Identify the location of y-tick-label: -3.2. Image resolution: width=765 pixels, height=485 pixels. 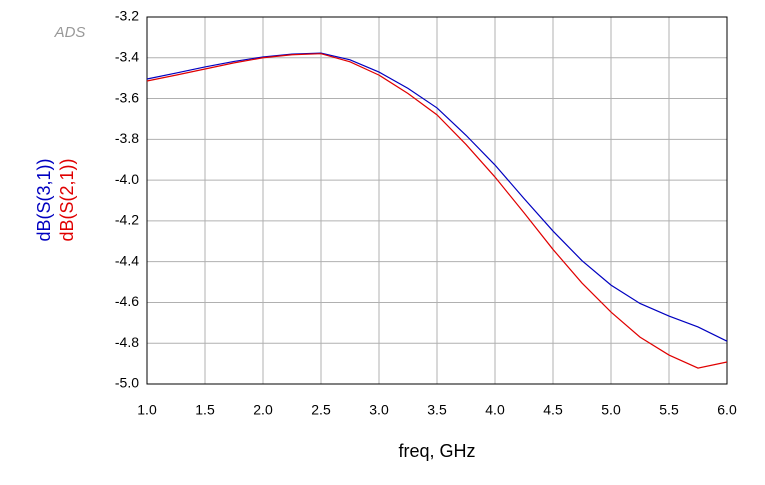
(127, 16).